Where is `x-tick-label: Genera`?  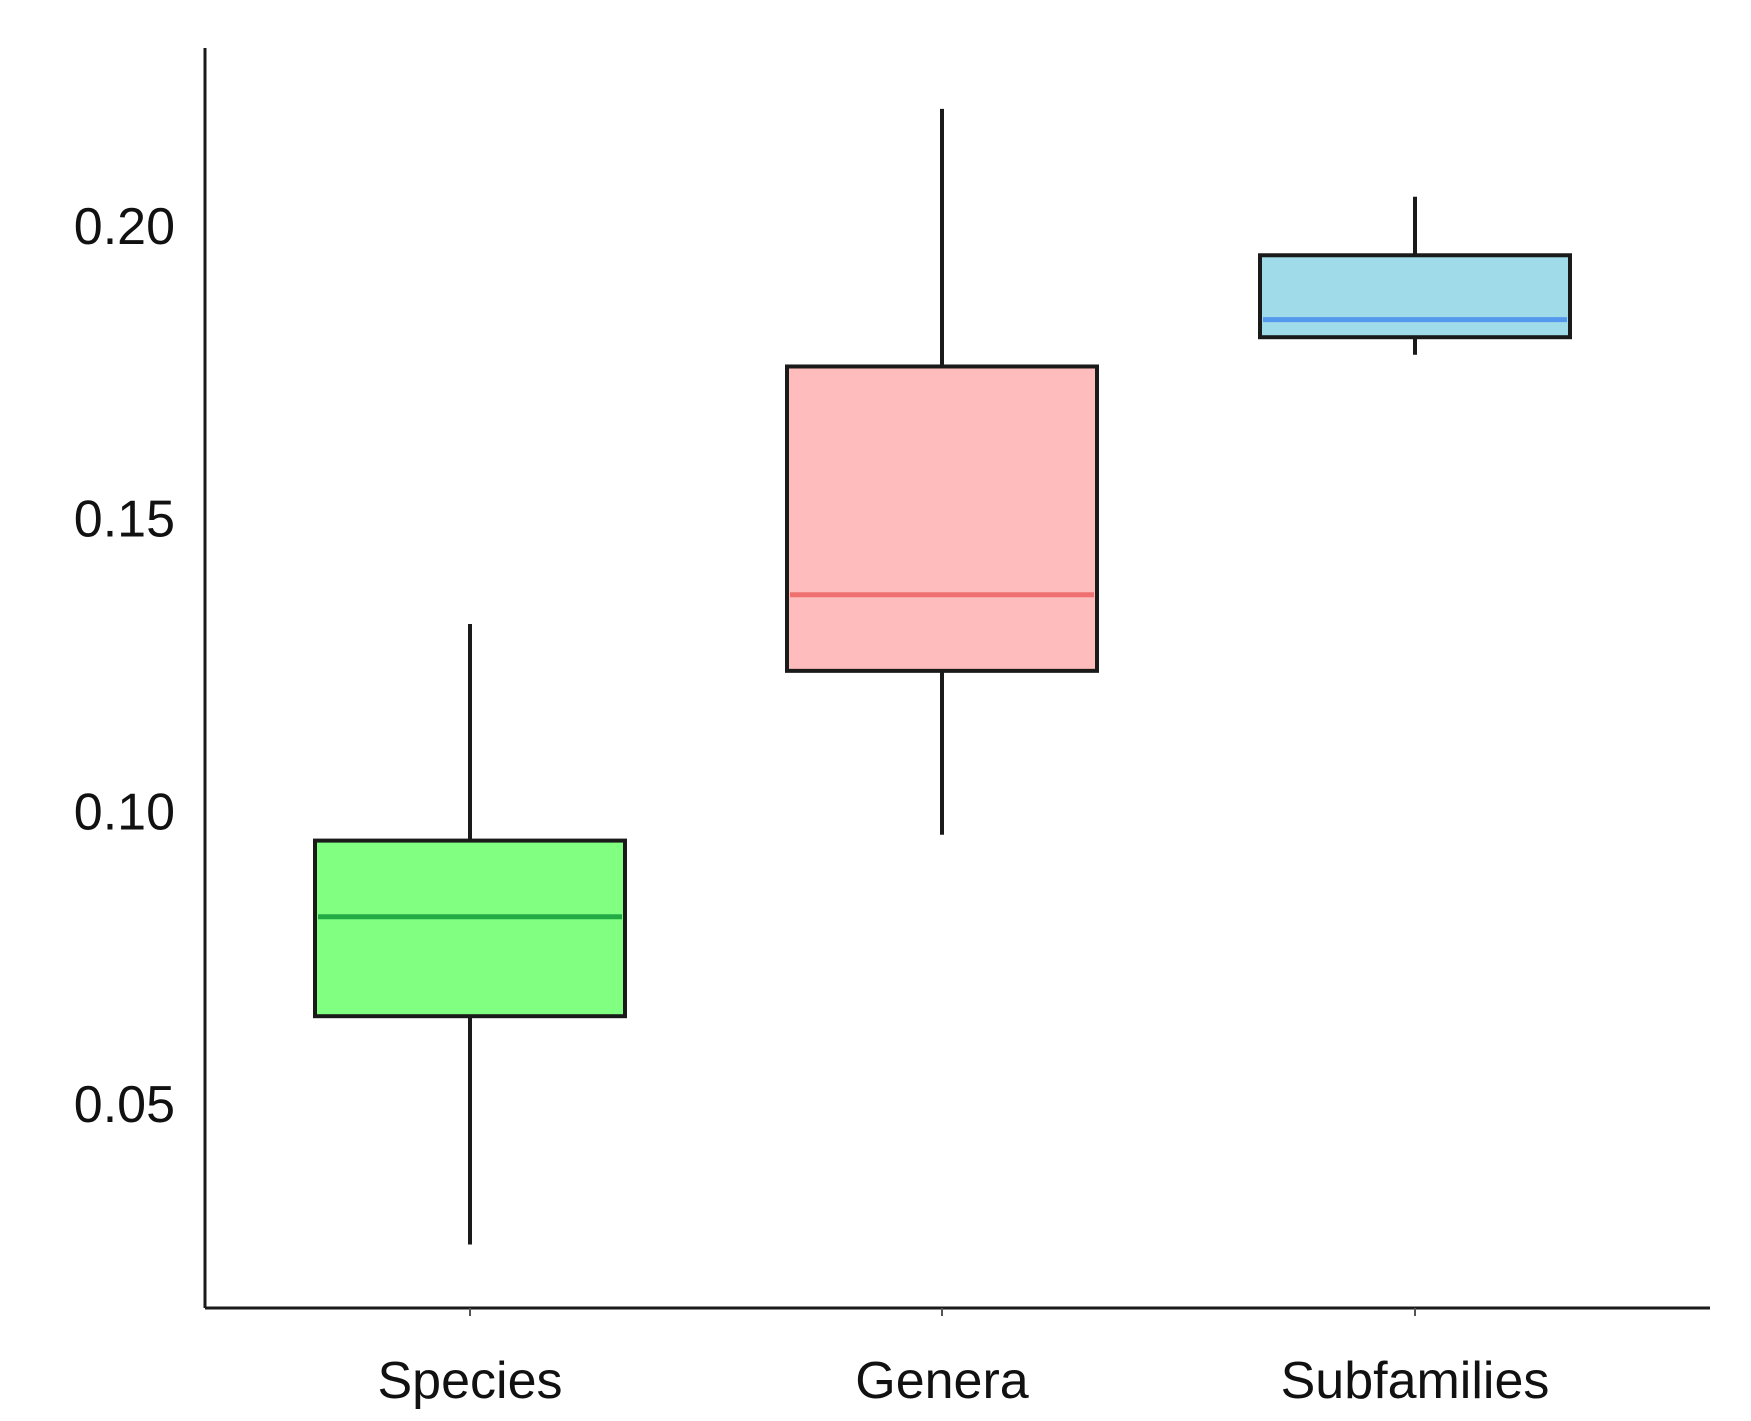 x-tick-label: Genera is located at coordinates (942, 1381).